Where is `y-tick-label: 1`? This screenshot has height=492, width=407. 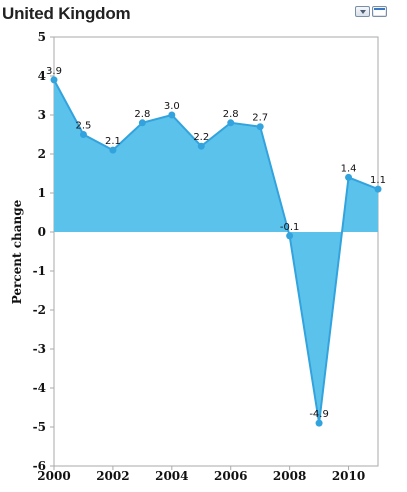 y-tick-label: 1 is located at coordinates (42, 193).